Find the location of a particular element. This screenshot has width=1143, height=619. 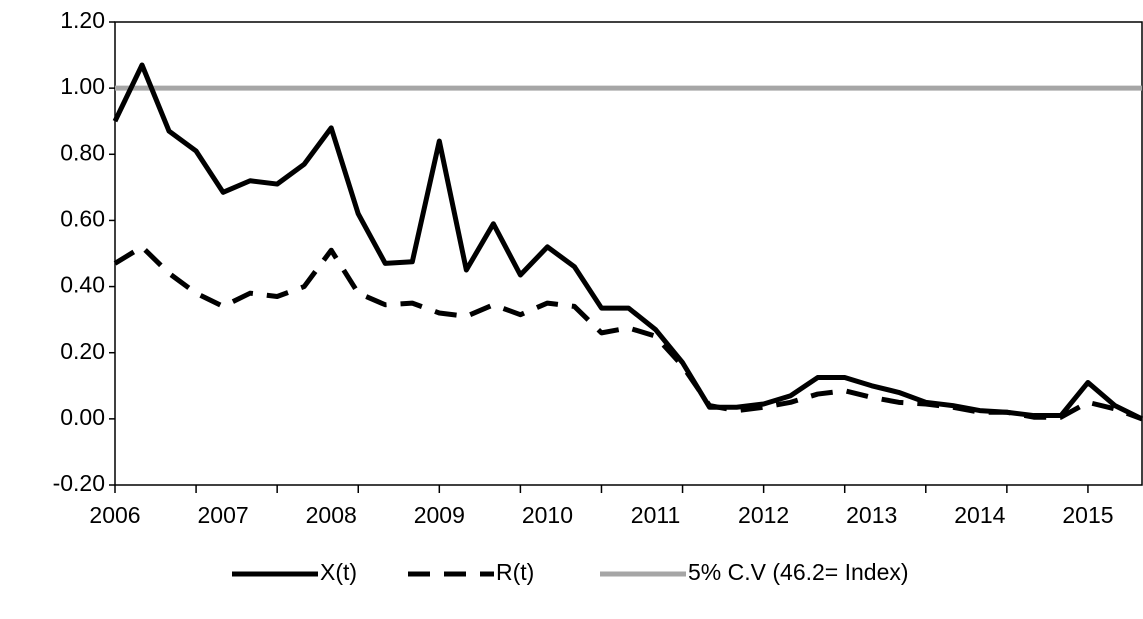

x-tick-label: 2011 is located at coordinates (655, 515).